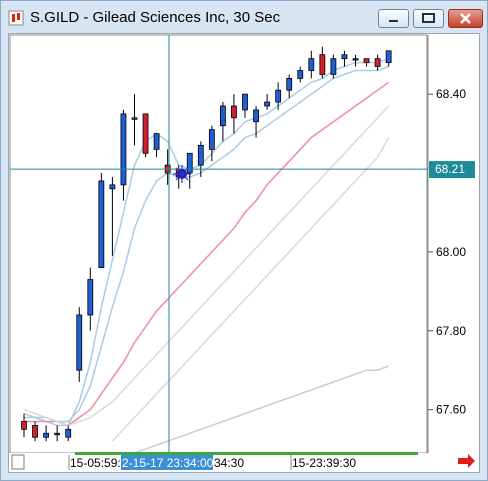  I want to click on title-bar: S.GILD - Gilead Sciences Inc, 30 Sec, so click(244, 17).